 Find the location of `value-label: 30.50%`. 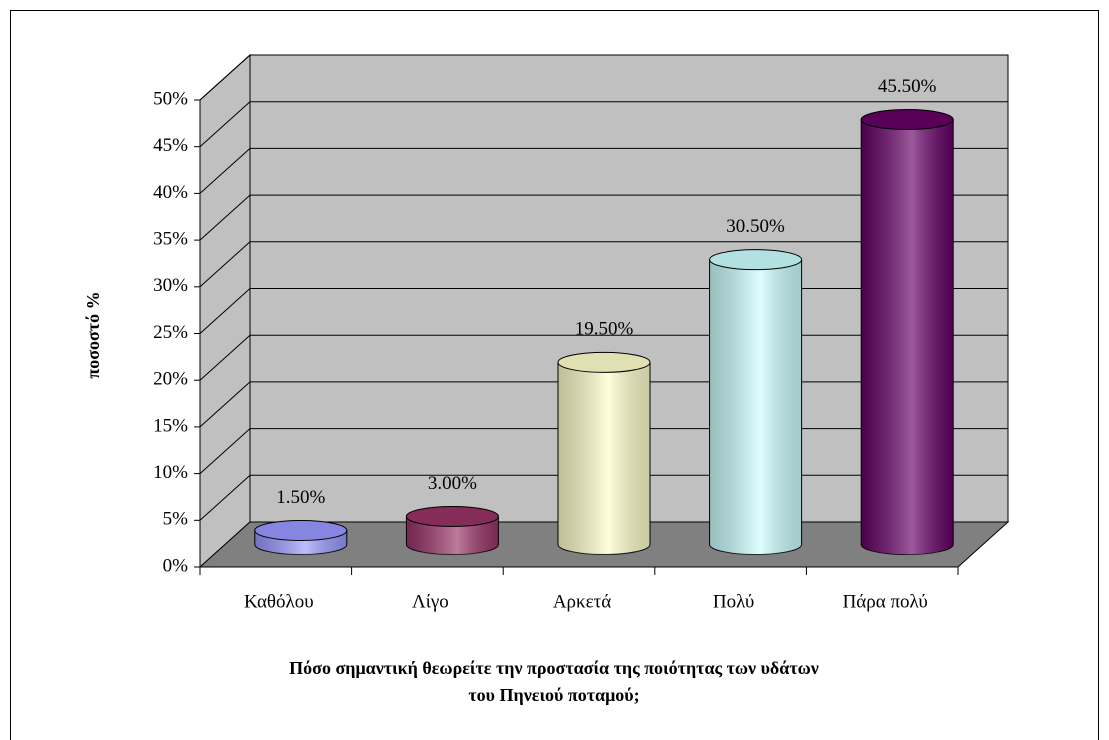

value-label: 30.50% is located at coordinates (755, 226).